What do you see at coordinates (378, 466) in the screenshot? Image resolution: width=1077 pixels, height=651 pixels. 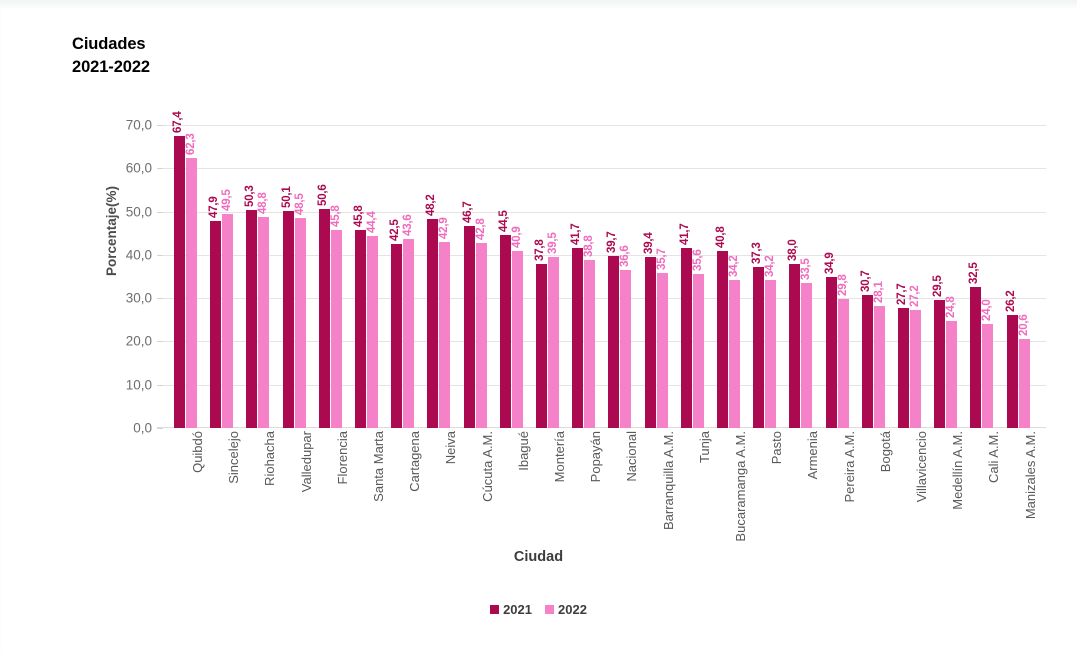 I see `x-axis-tick-label: Santa Marta` at bounding box center [378, 466].